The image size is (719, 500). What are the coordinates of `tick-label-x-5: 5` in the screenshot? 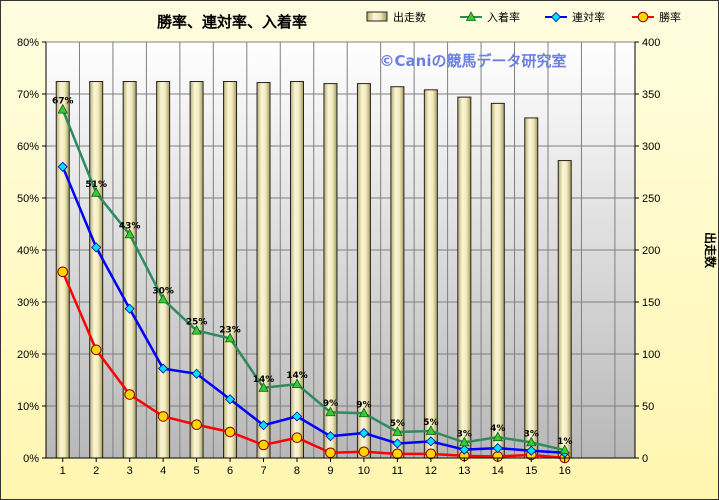 It's located at (197, 471).